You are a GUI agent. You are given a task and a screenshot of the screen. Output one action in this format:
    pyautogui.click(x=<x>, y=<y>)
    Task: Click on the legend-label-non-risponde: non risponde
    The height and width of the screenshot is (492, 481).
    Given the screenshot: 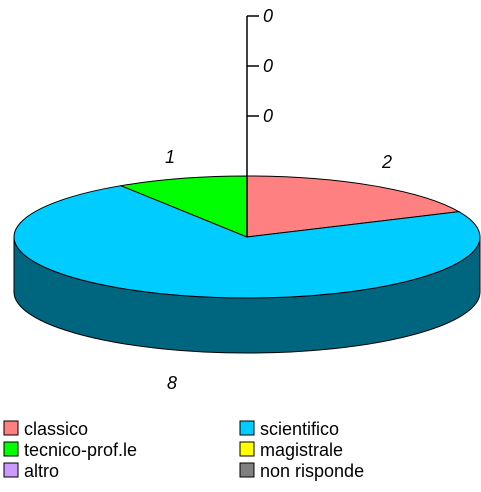 What is the action you would take?
    pyautogui.click(x=312, y=471)
    